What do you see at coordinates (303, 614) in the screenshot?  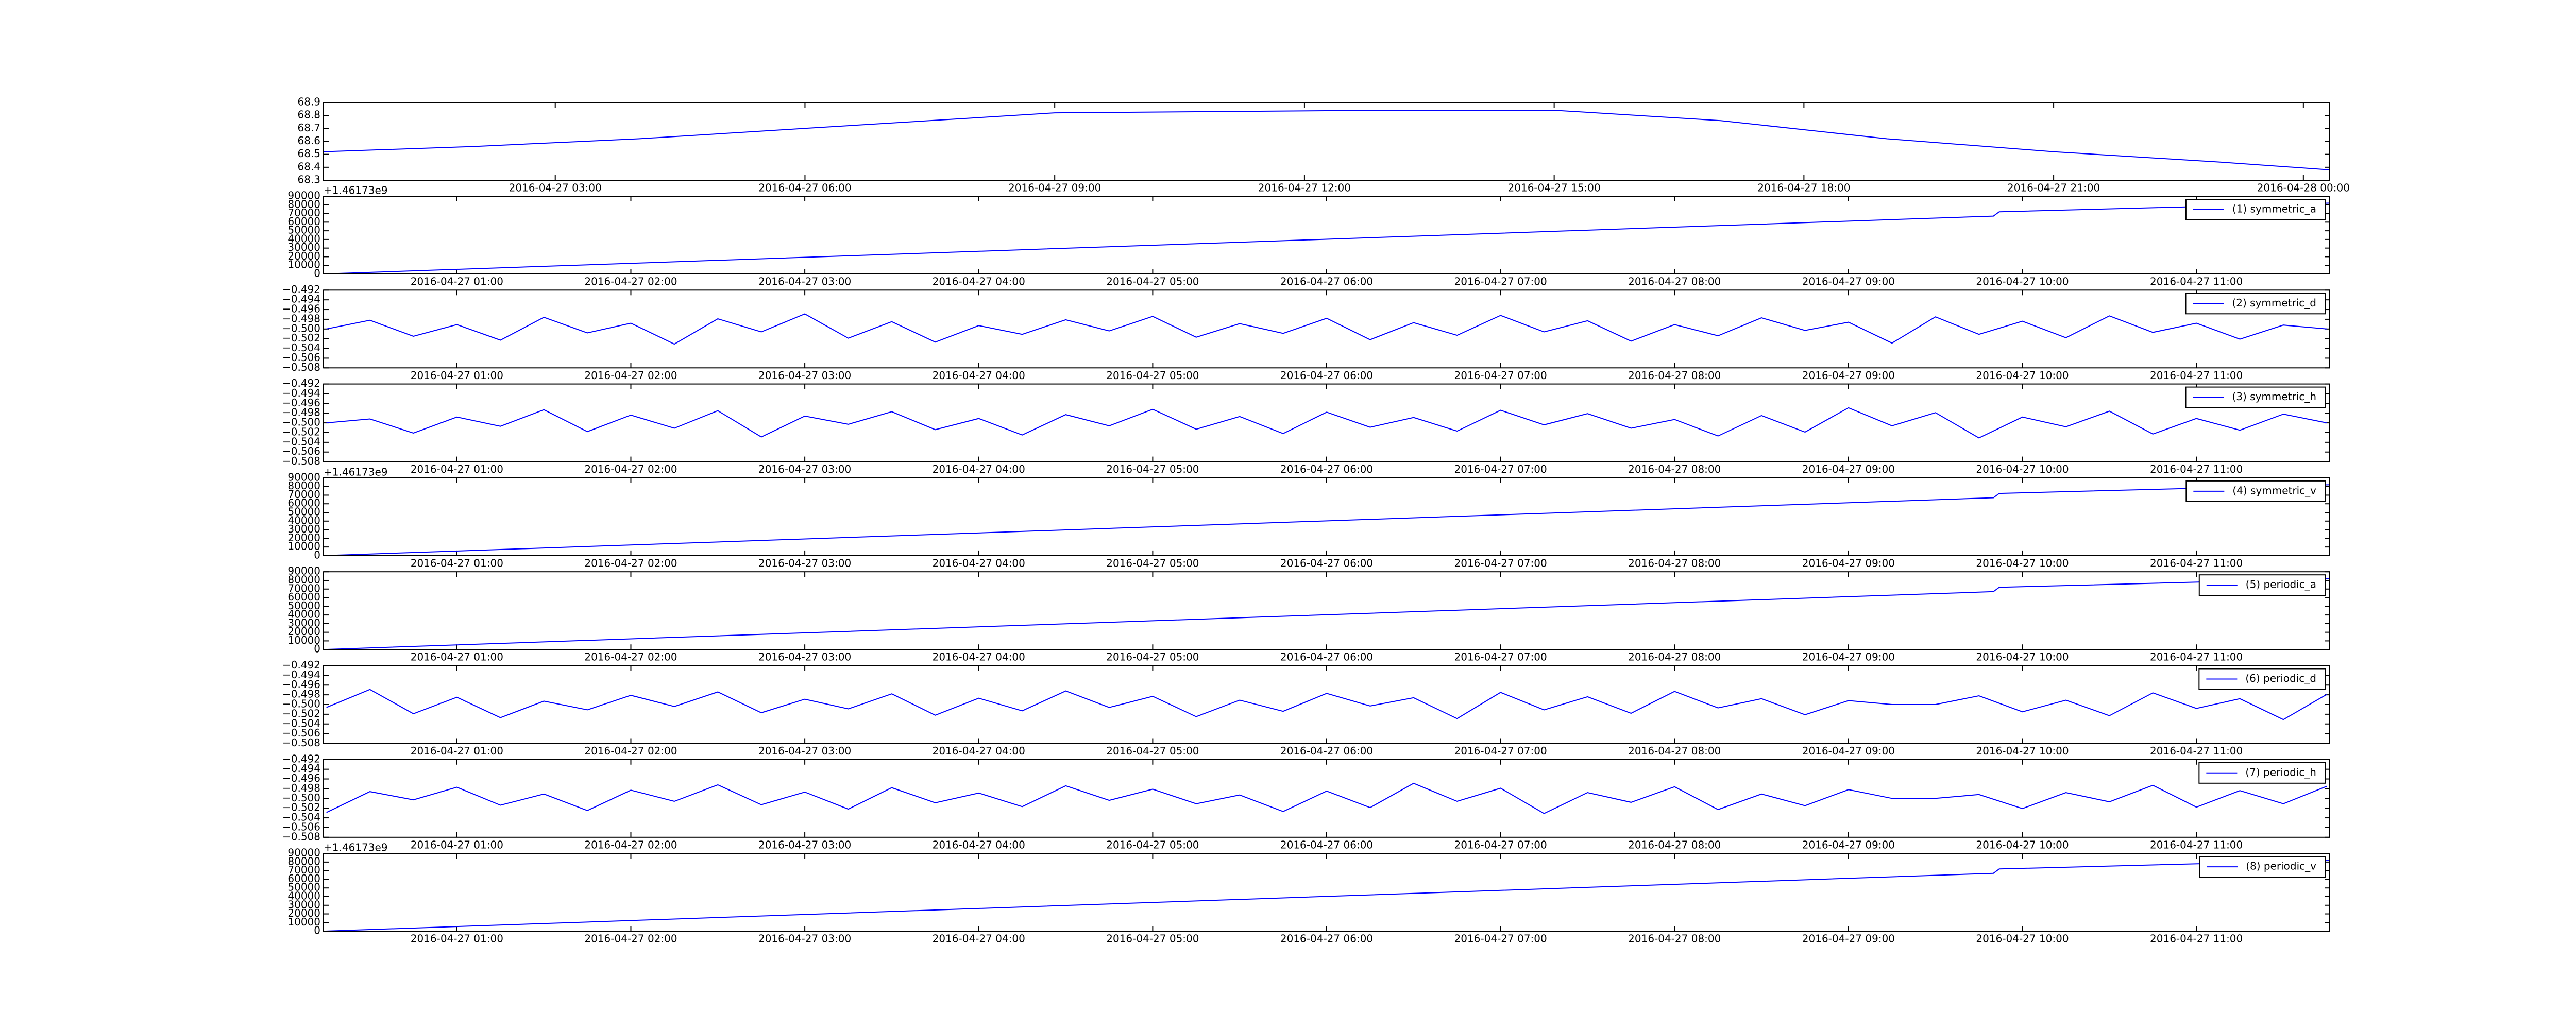 I see `y-tick-label: 40000` at bounding box center [303, 614].